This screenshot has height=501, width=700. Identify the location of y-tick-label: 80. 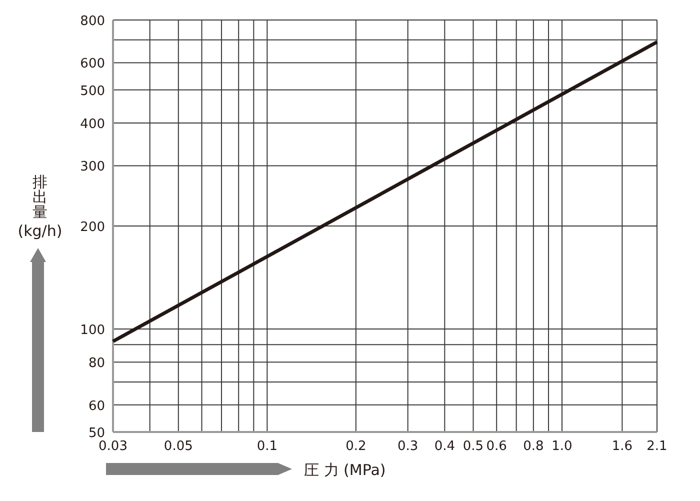
(96, 364).